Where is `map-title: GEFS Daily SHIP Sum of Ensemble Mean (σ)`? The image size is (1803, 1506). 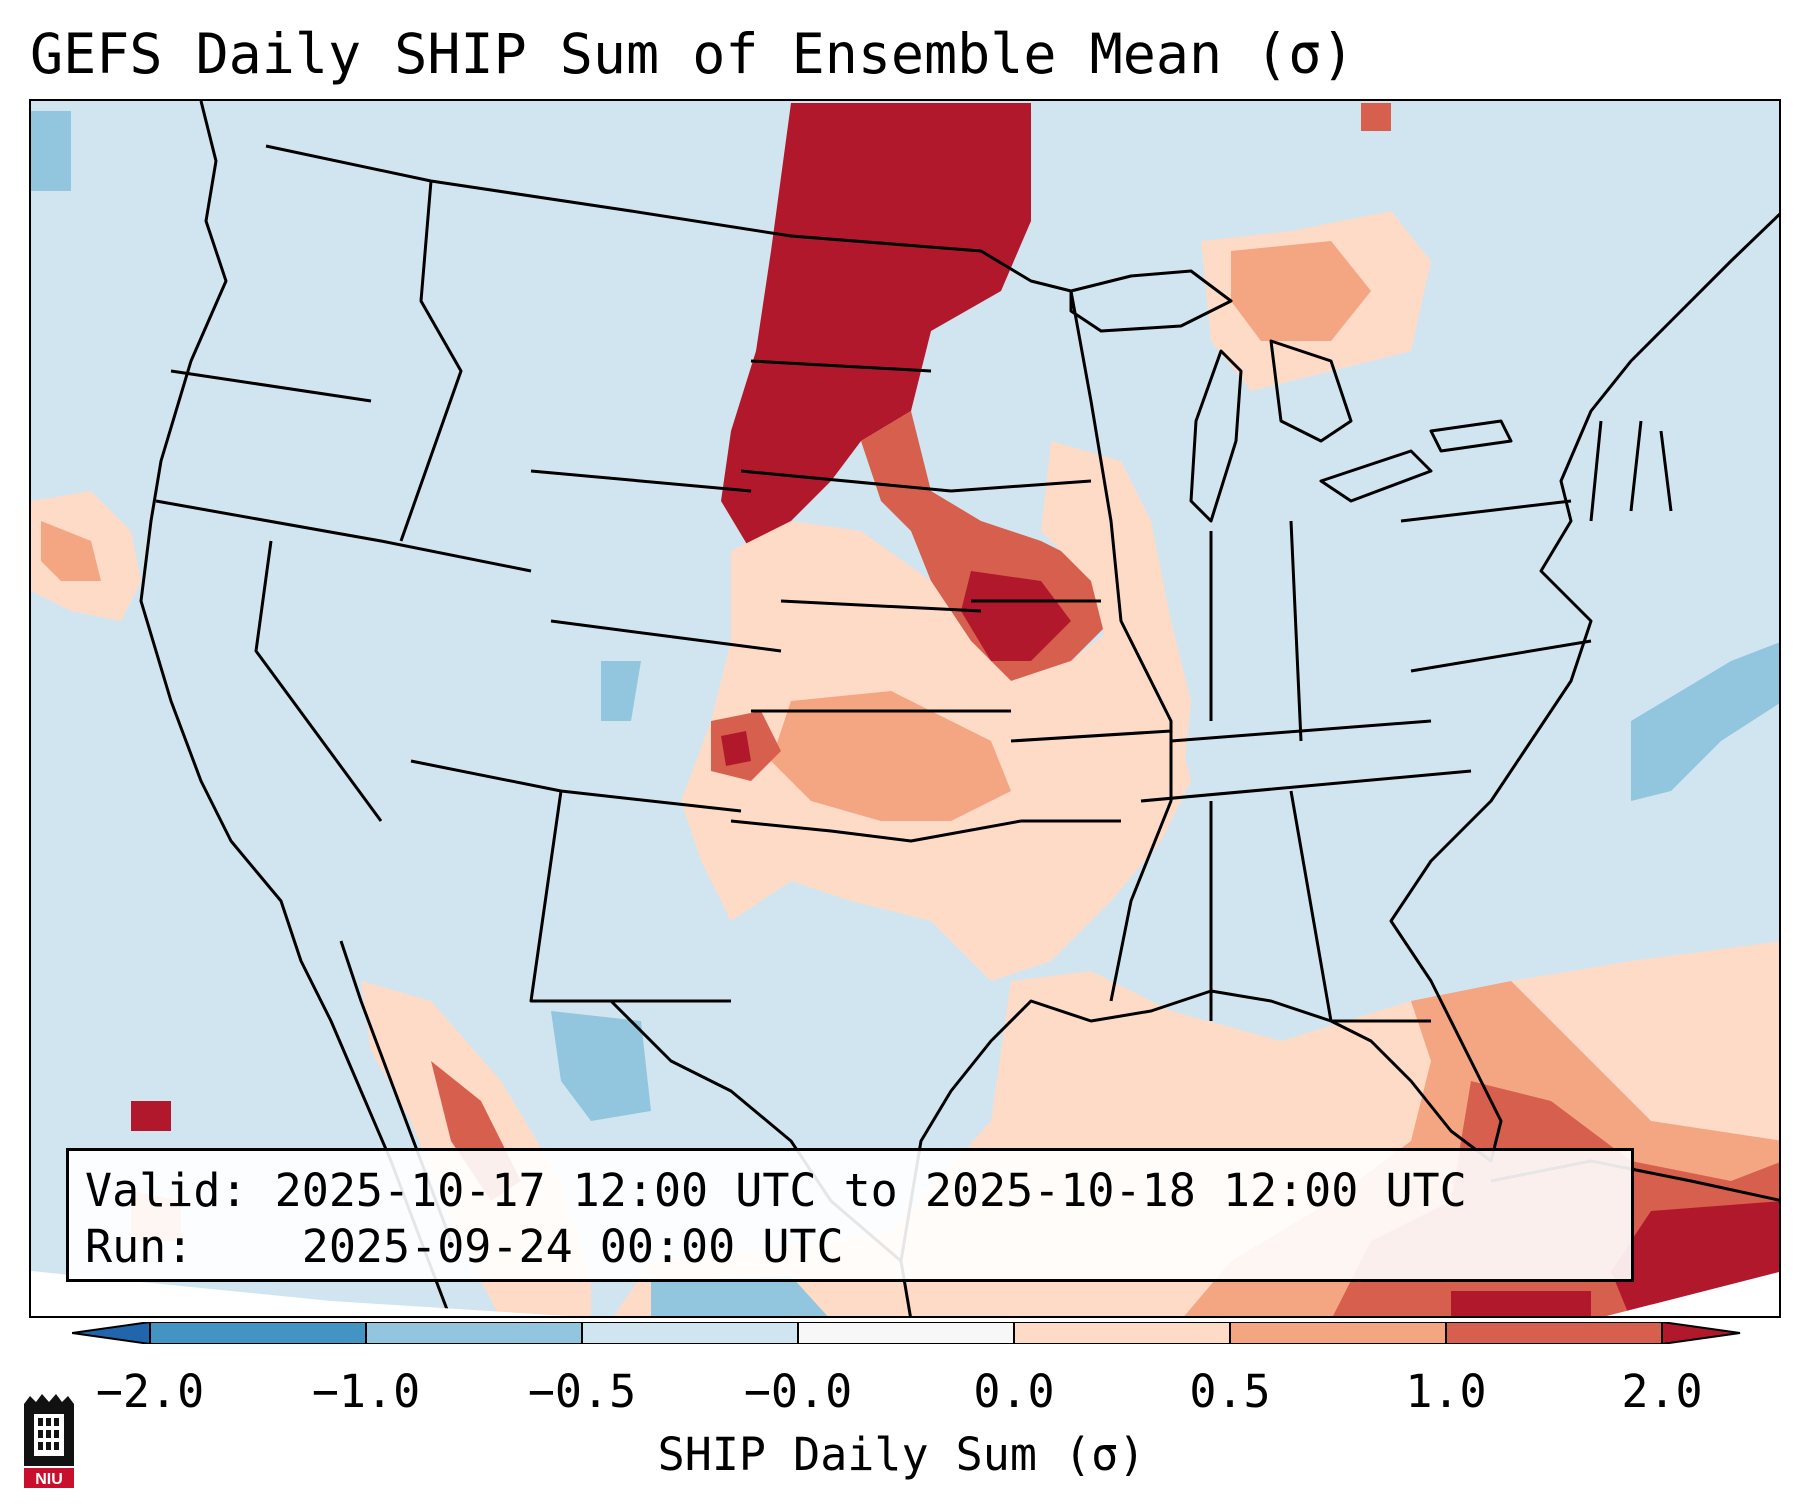
map-title: GEFS Daily SHIP Sum of Ensemble Mean (σ) is located at coordinates (692, 54).